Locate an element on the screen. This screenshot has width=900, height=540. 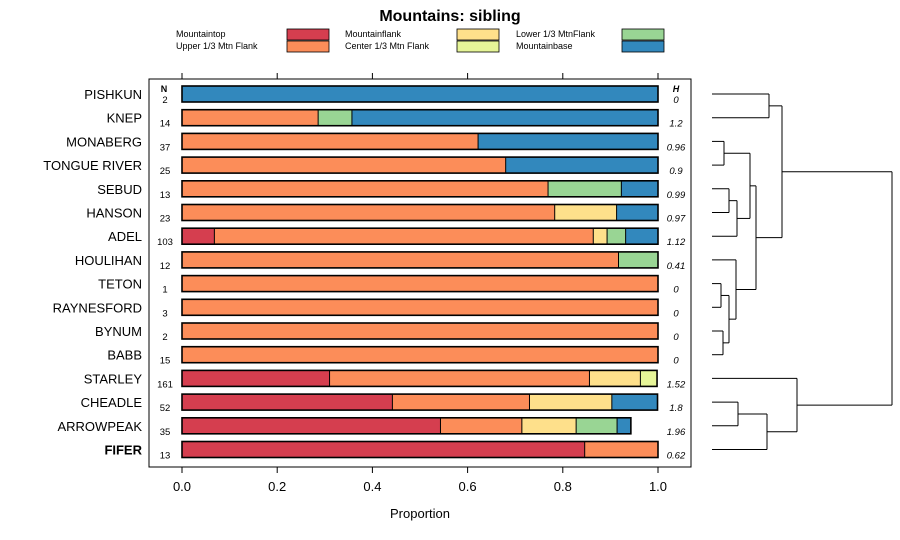
bar-segment-fifer-mountaintop is located at coordinates (383, 449).